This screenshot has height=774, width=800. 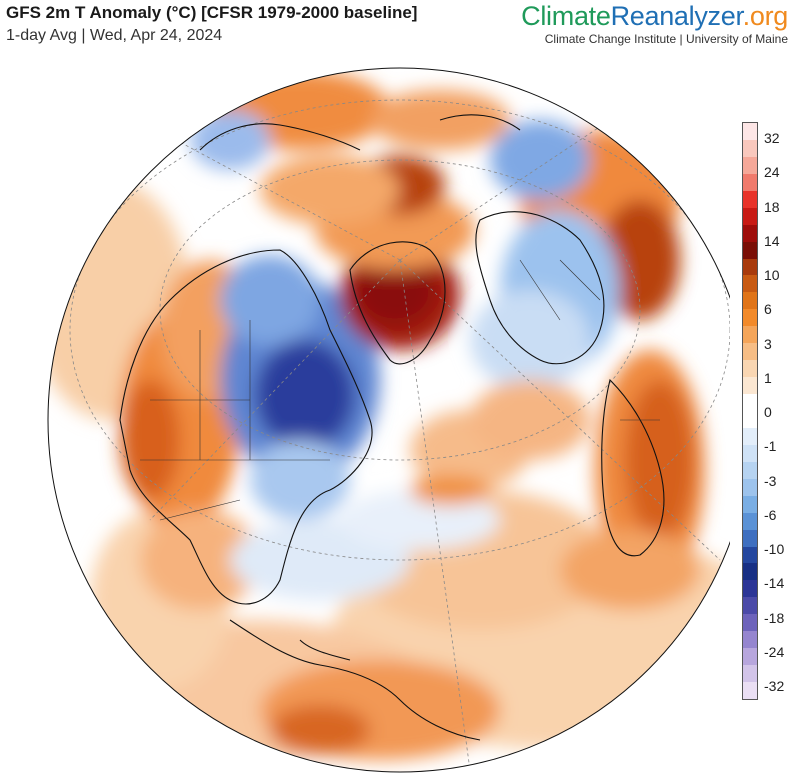 What do you see at coordinates (770, 514) in the screenshot?
I see `color-scale-label: -6` at bounding box center [770, 514].